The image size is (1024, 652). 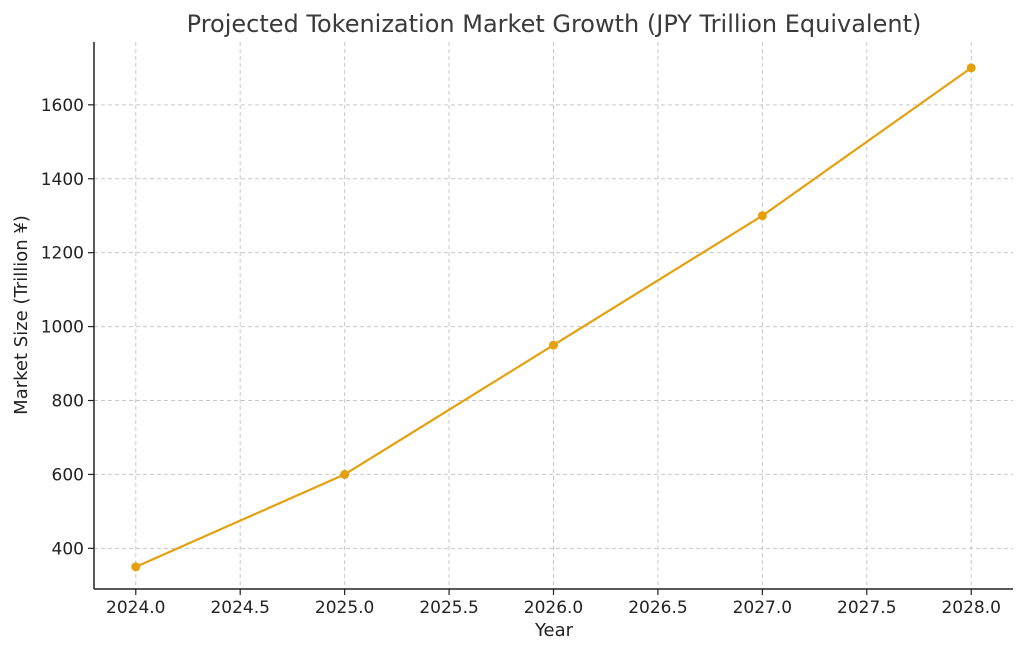 What do you see at coordinates (62, 106) in the screenshot?
I see `y-tick-label: 1600` at bounding box center [62, 106].